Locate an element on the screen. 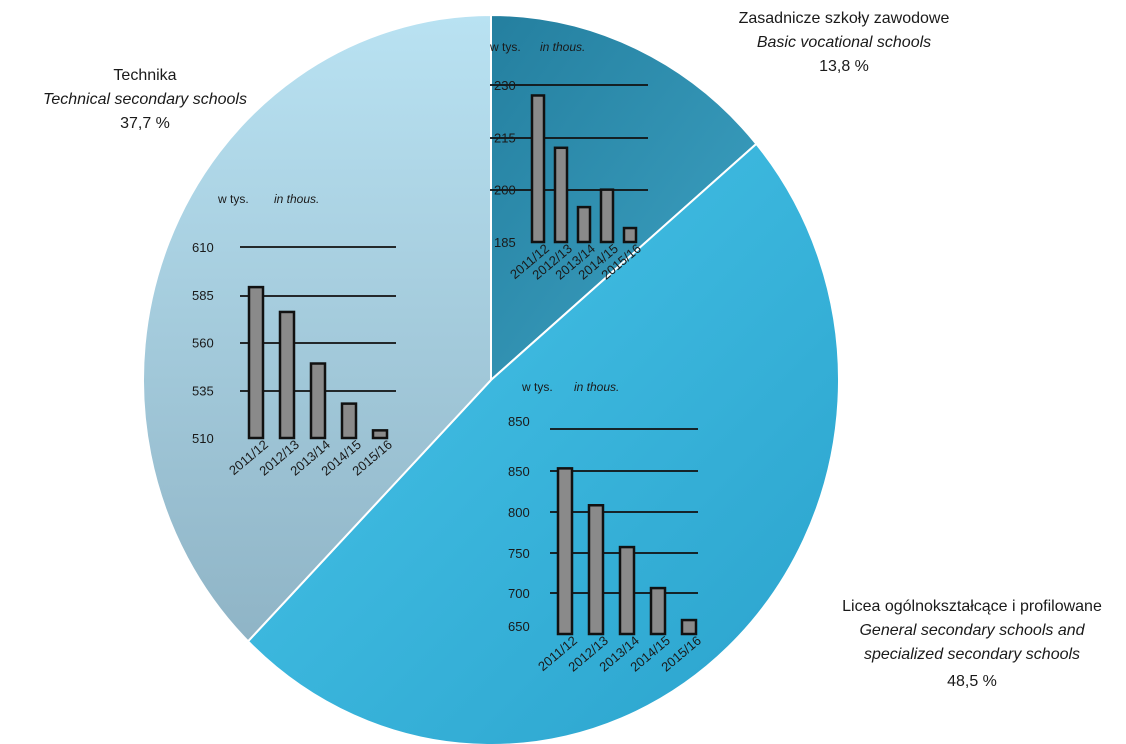  slice-label-en-line2: specialized secondary schools is located at coordinates (972, 654).